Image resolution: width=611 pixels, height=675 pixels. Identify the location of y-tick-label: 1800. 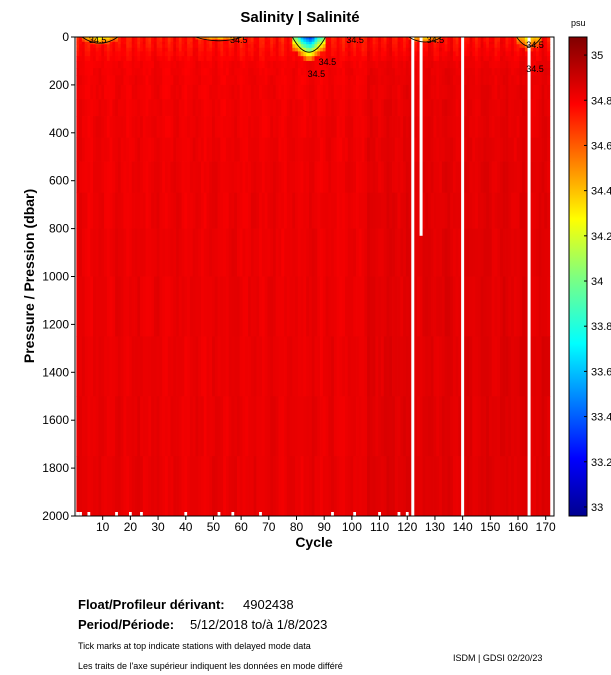
(55, 468).